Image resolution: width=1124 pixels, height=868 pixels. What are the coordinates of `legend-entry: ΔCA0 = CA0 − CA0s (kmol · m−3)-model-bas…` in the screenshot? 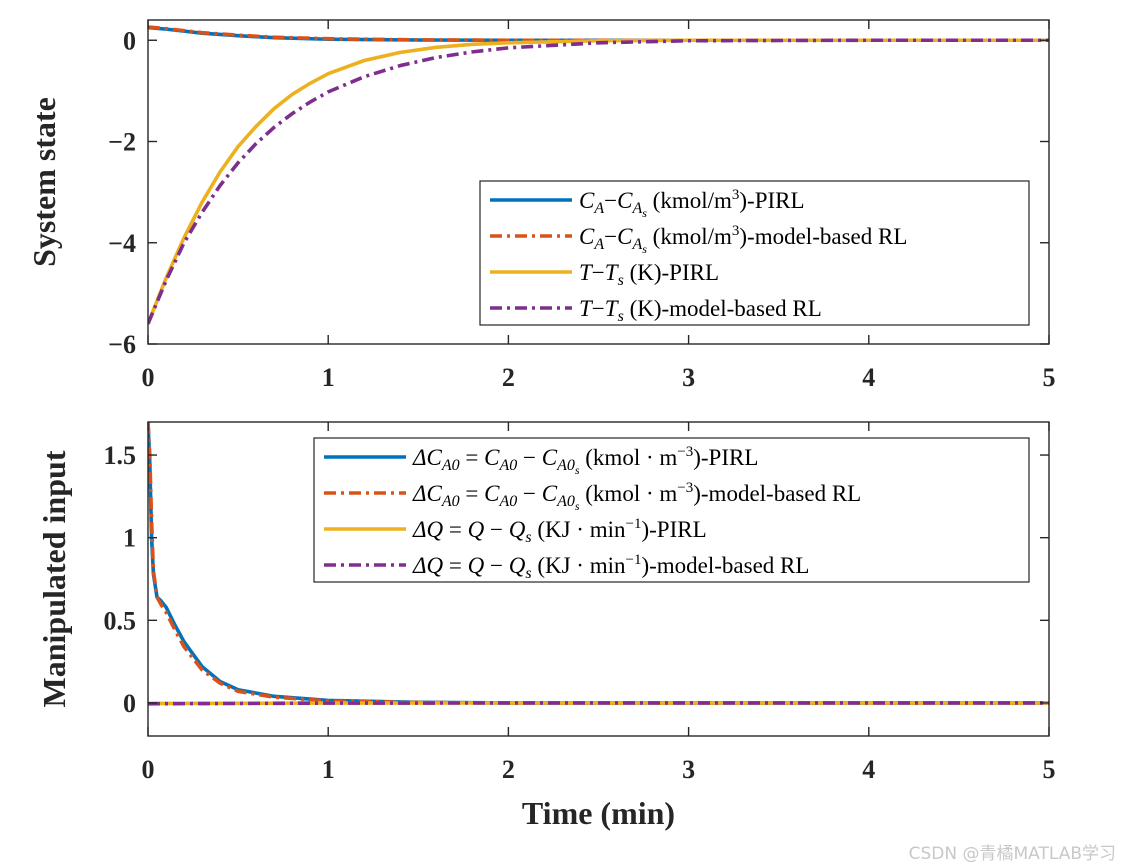 It's located at (636, 496).